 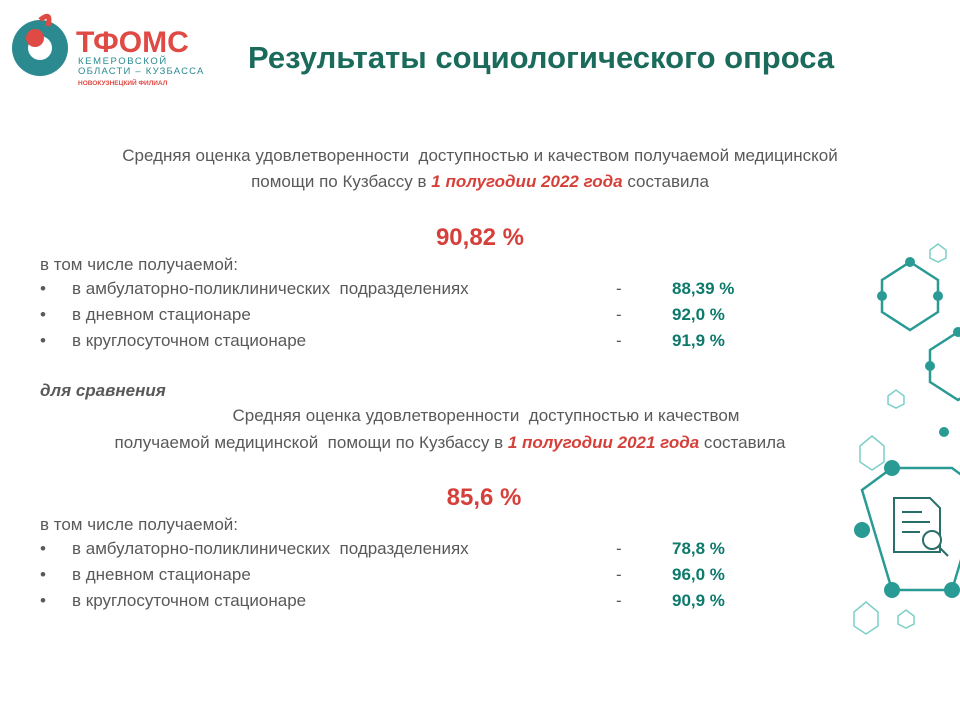 What do you see at coordinates (698, 340) in the screenshot?
I see `item-value: 91,9 %` at bounding box center [698, 340].